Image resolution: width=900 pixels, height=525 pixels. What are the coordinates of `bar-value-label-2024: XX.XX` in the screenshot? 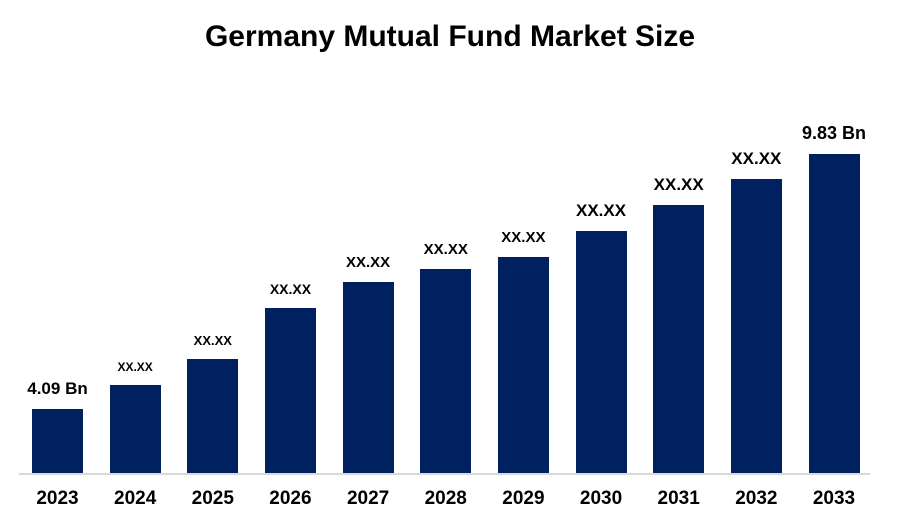 It's located at (135, 367).